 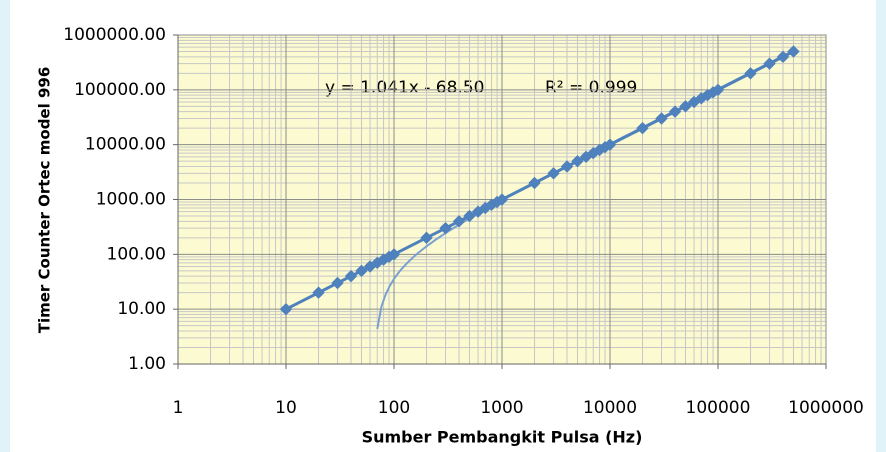 I want to click on y-tick-label: 10000.00, so click(x=125, y=145).